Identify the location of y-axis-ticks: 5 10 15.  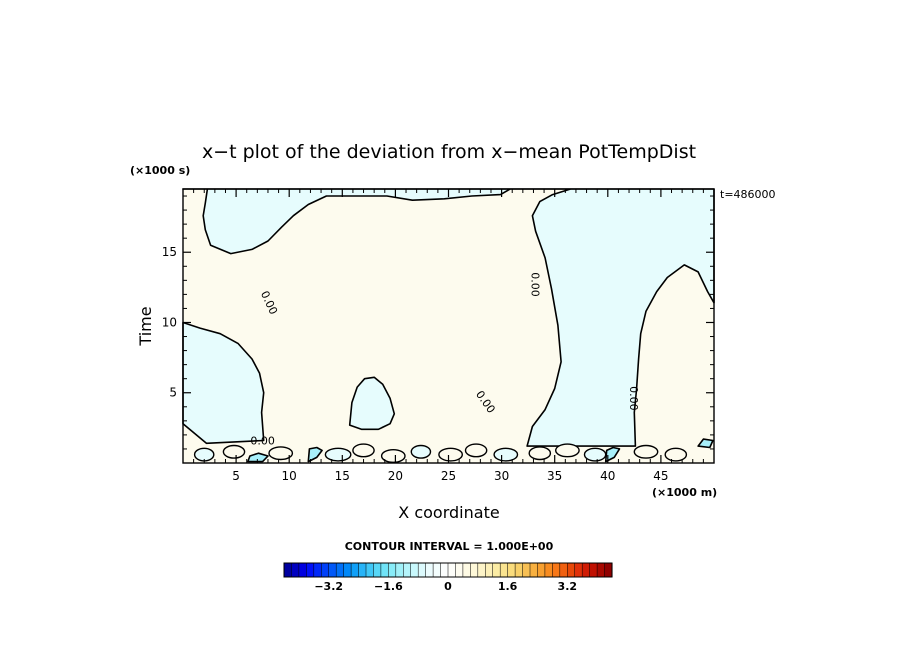
(438, 322).